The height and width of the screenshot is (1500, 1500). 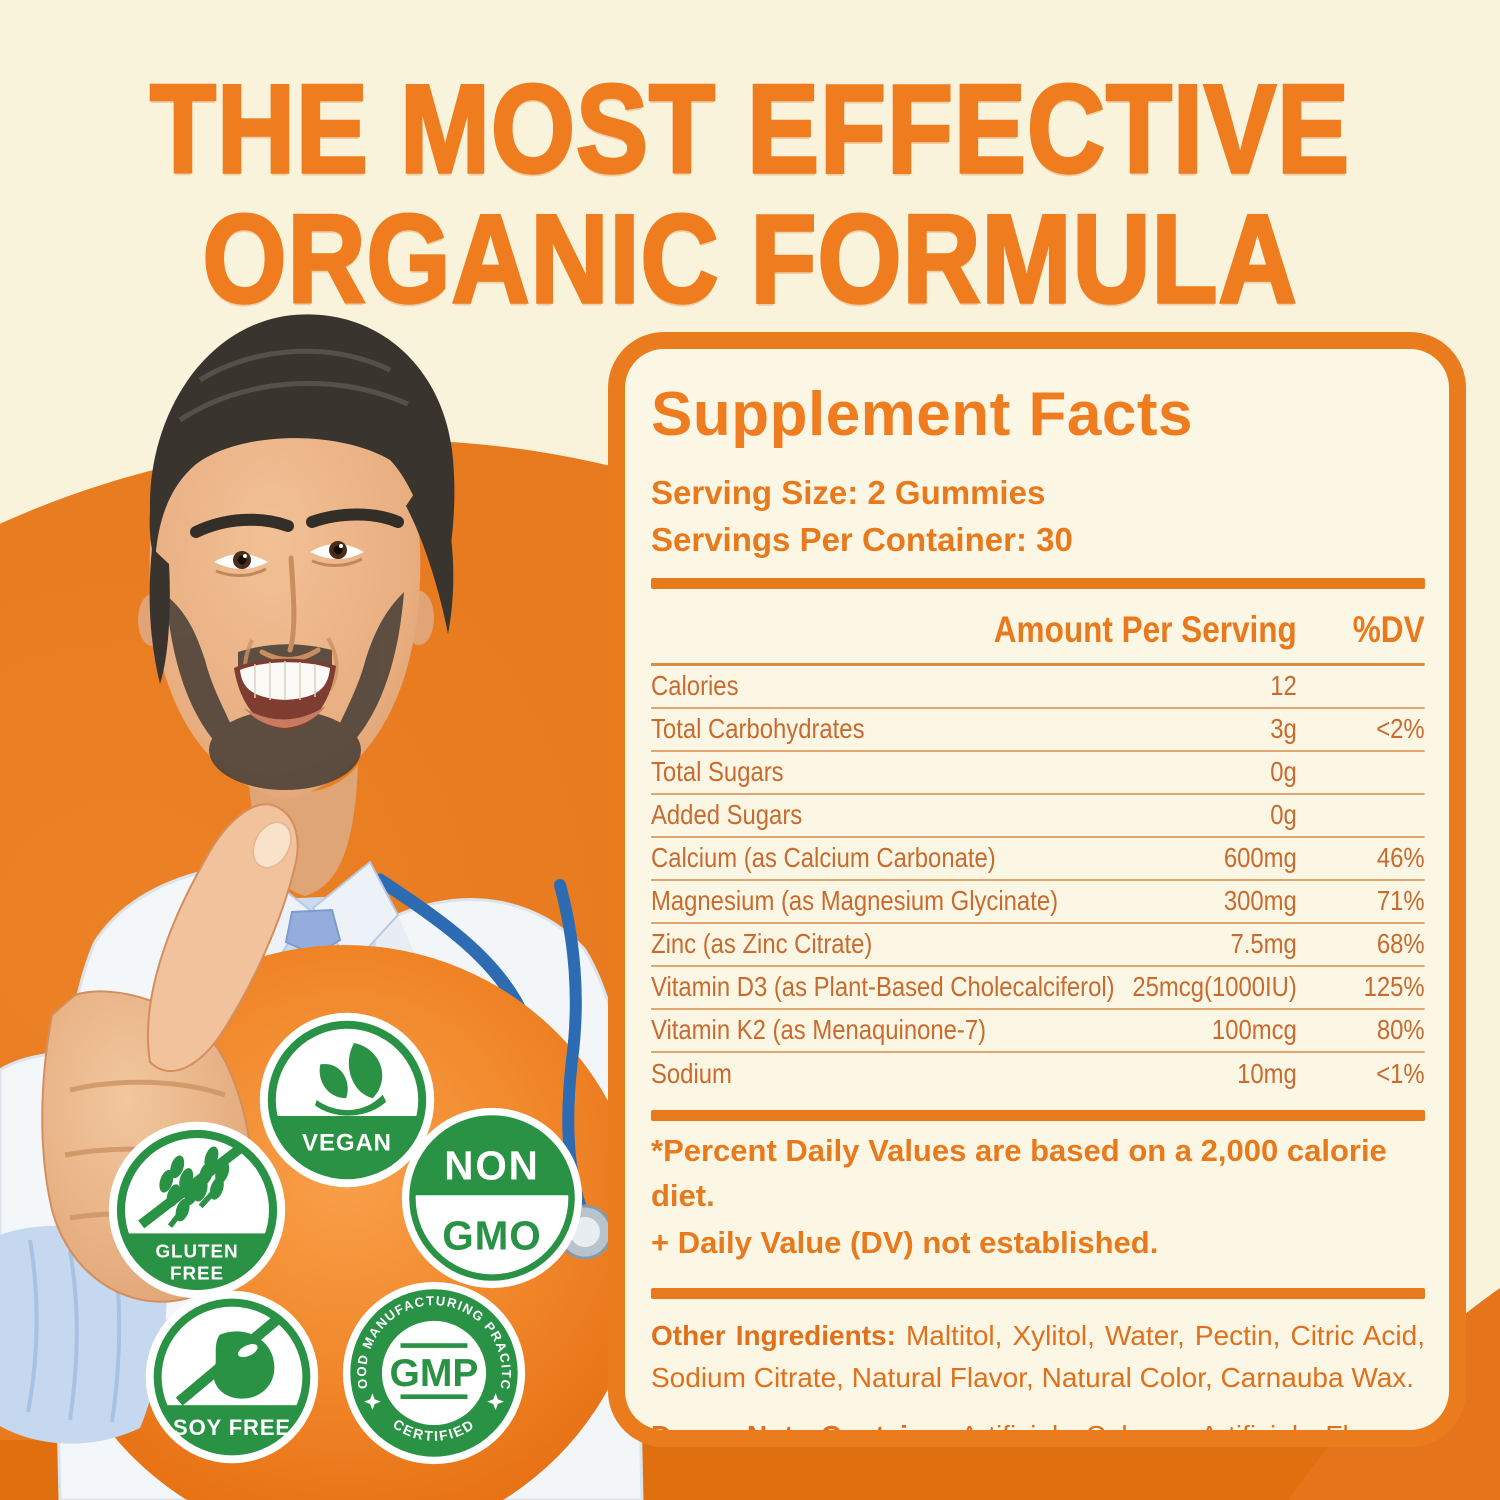 What do you see at coordinates (430, 552) in the screenshot?
I see `hair-sideburn-right` at bounding box center [430, 552].